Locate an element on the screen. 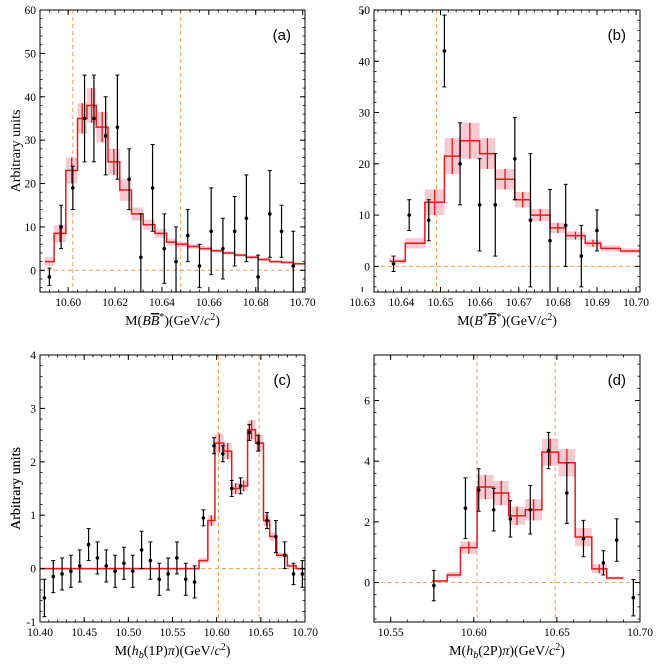 This screenshot has height=664, width=664. y-tick-label: 30 is located at coordinates (31, 141).